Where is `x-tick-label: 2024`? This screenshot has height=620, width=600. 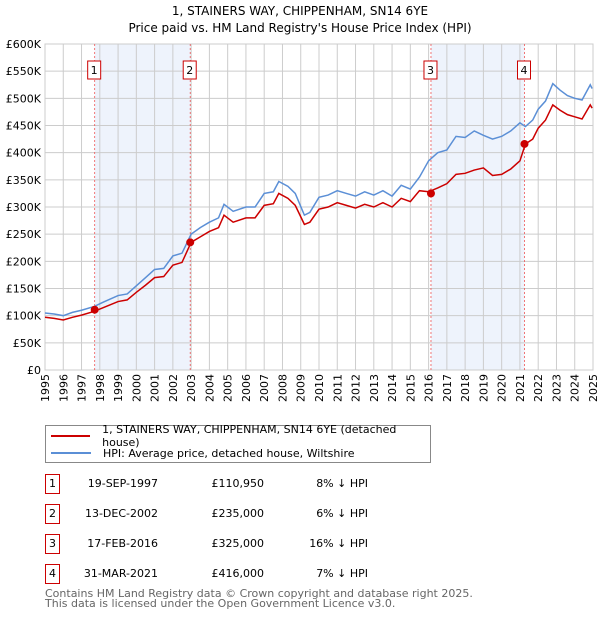 x-tick-label: 2024 is located at coordinates (575, 388).